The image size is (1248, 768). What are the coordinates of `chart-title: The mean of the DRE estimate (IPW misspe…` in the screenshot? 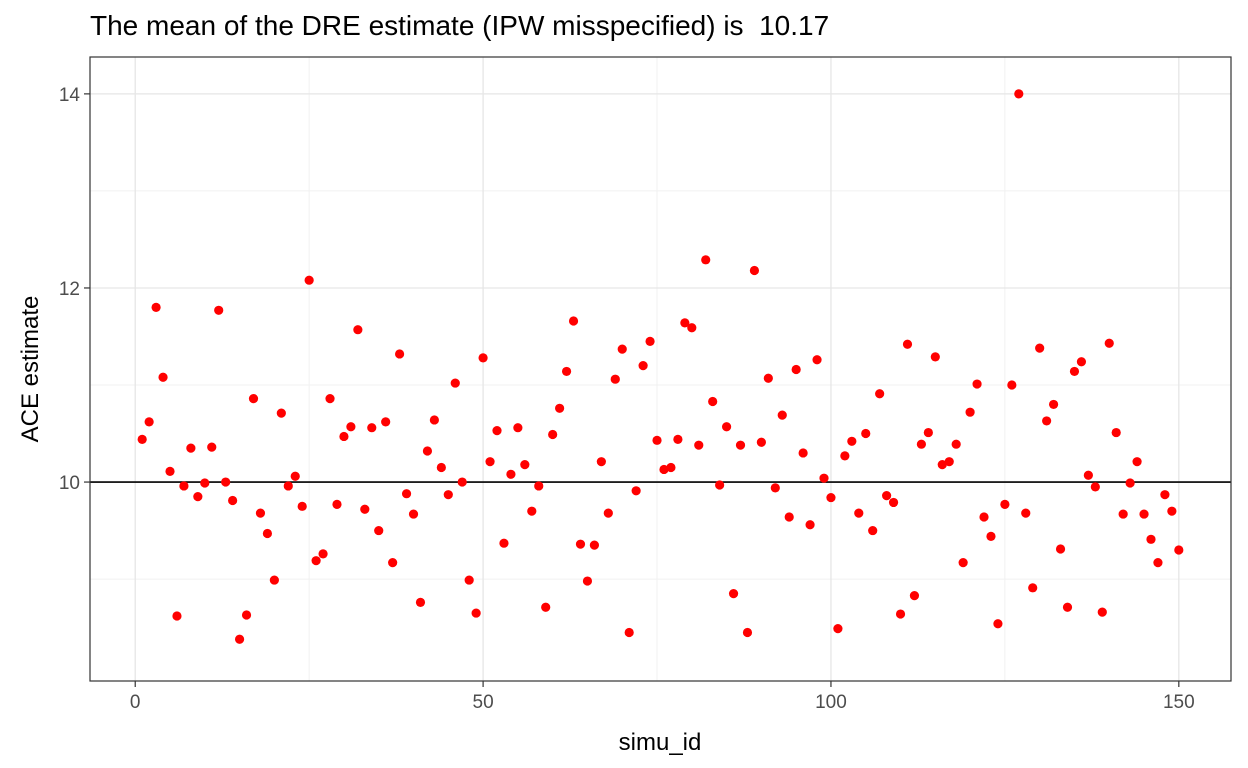 It's located at (460, 25).